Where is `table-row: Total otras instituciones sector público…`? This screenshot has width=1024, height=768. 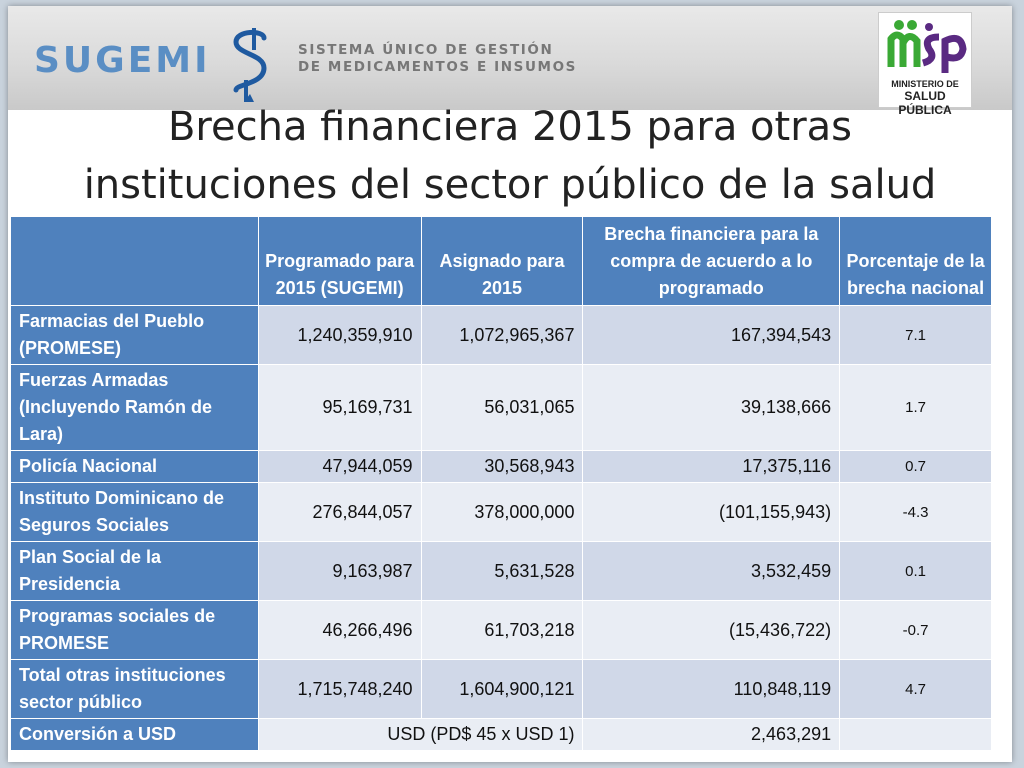 table-row: Total otras instituciones sector público… is located at coordinates (501, 689).